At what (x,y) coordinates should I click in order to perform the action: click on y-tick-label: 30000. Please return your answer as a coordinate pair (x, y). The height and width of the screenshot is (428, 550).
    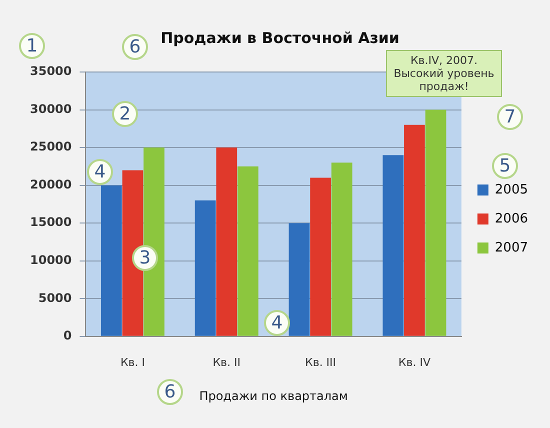
    Looking at the image, I should click on (51, 109).